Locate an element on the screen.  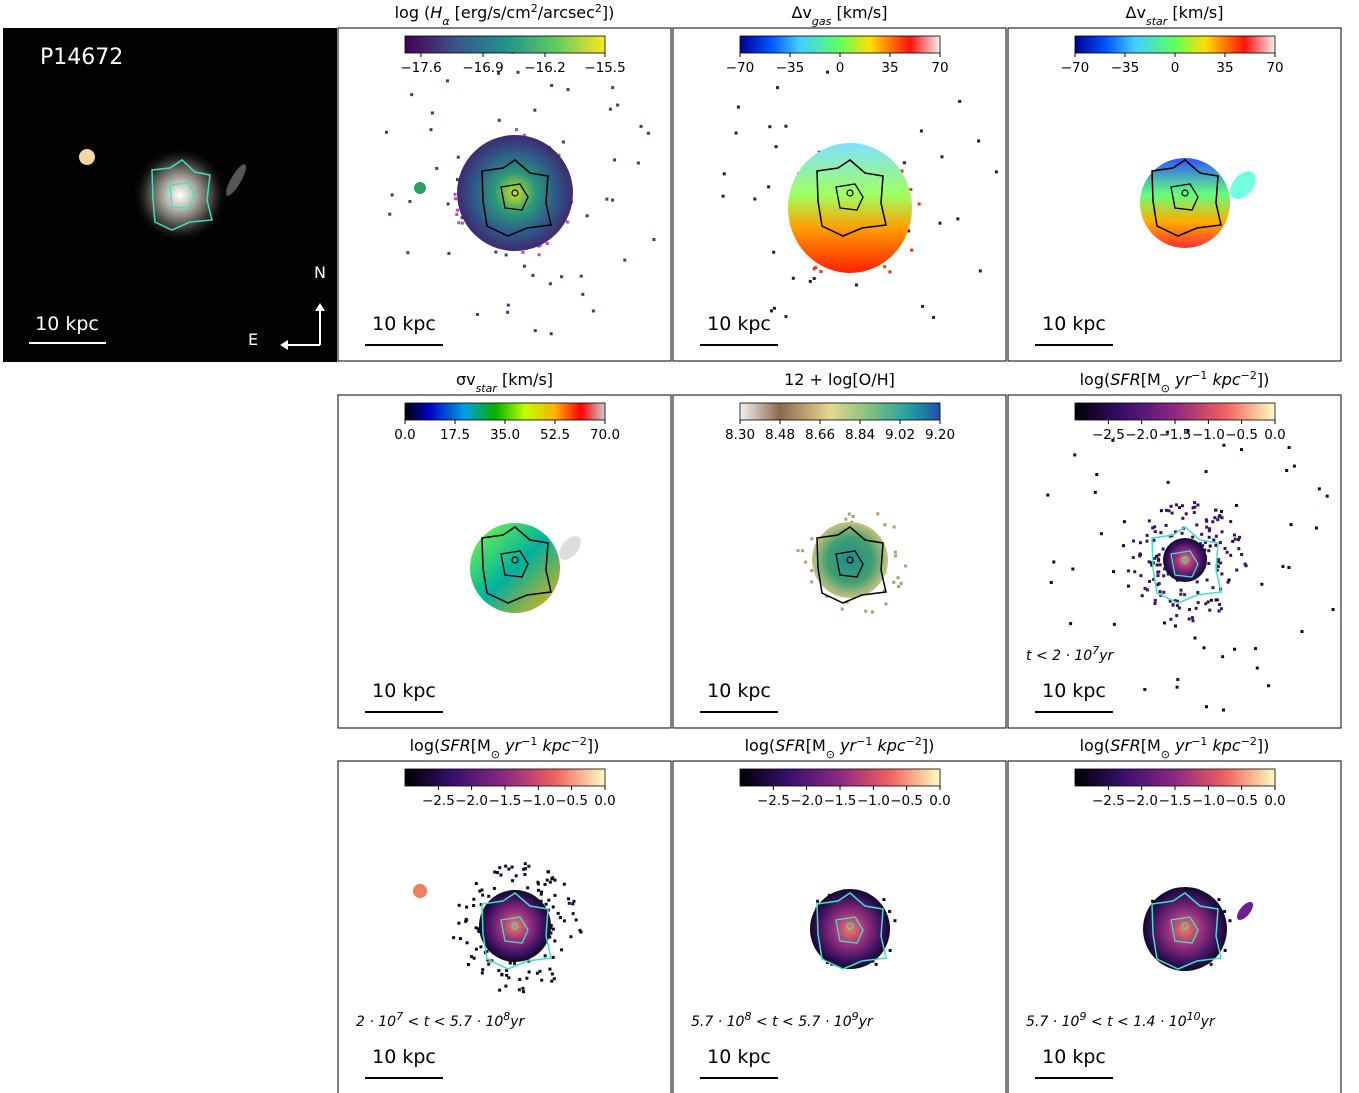
text-part: yr is located at coordinates (517, 1022).